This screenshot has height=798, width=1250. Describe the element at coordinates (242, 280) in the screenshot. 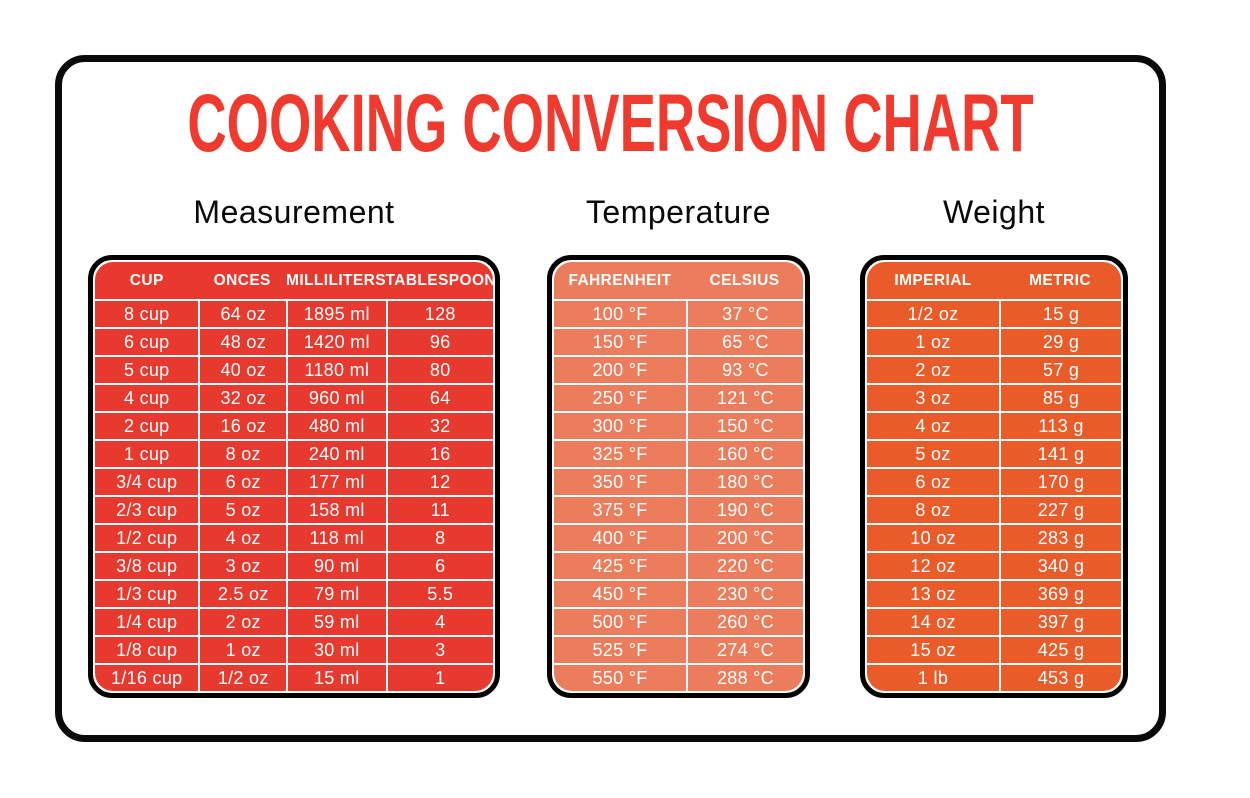

I see `column-header: ONCES` at that location.